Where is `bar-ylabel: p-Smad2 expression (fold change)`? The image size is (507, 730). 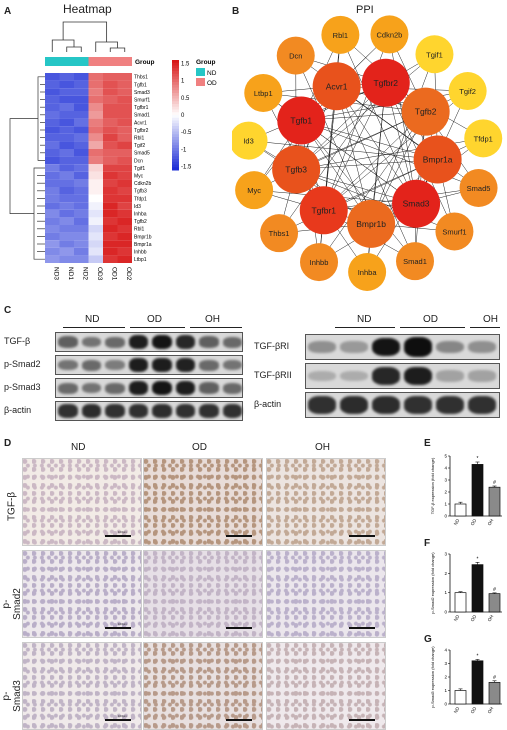
bar-ylabel: p-Smad2 expression (fold change) is located at coordinates (432, 583).